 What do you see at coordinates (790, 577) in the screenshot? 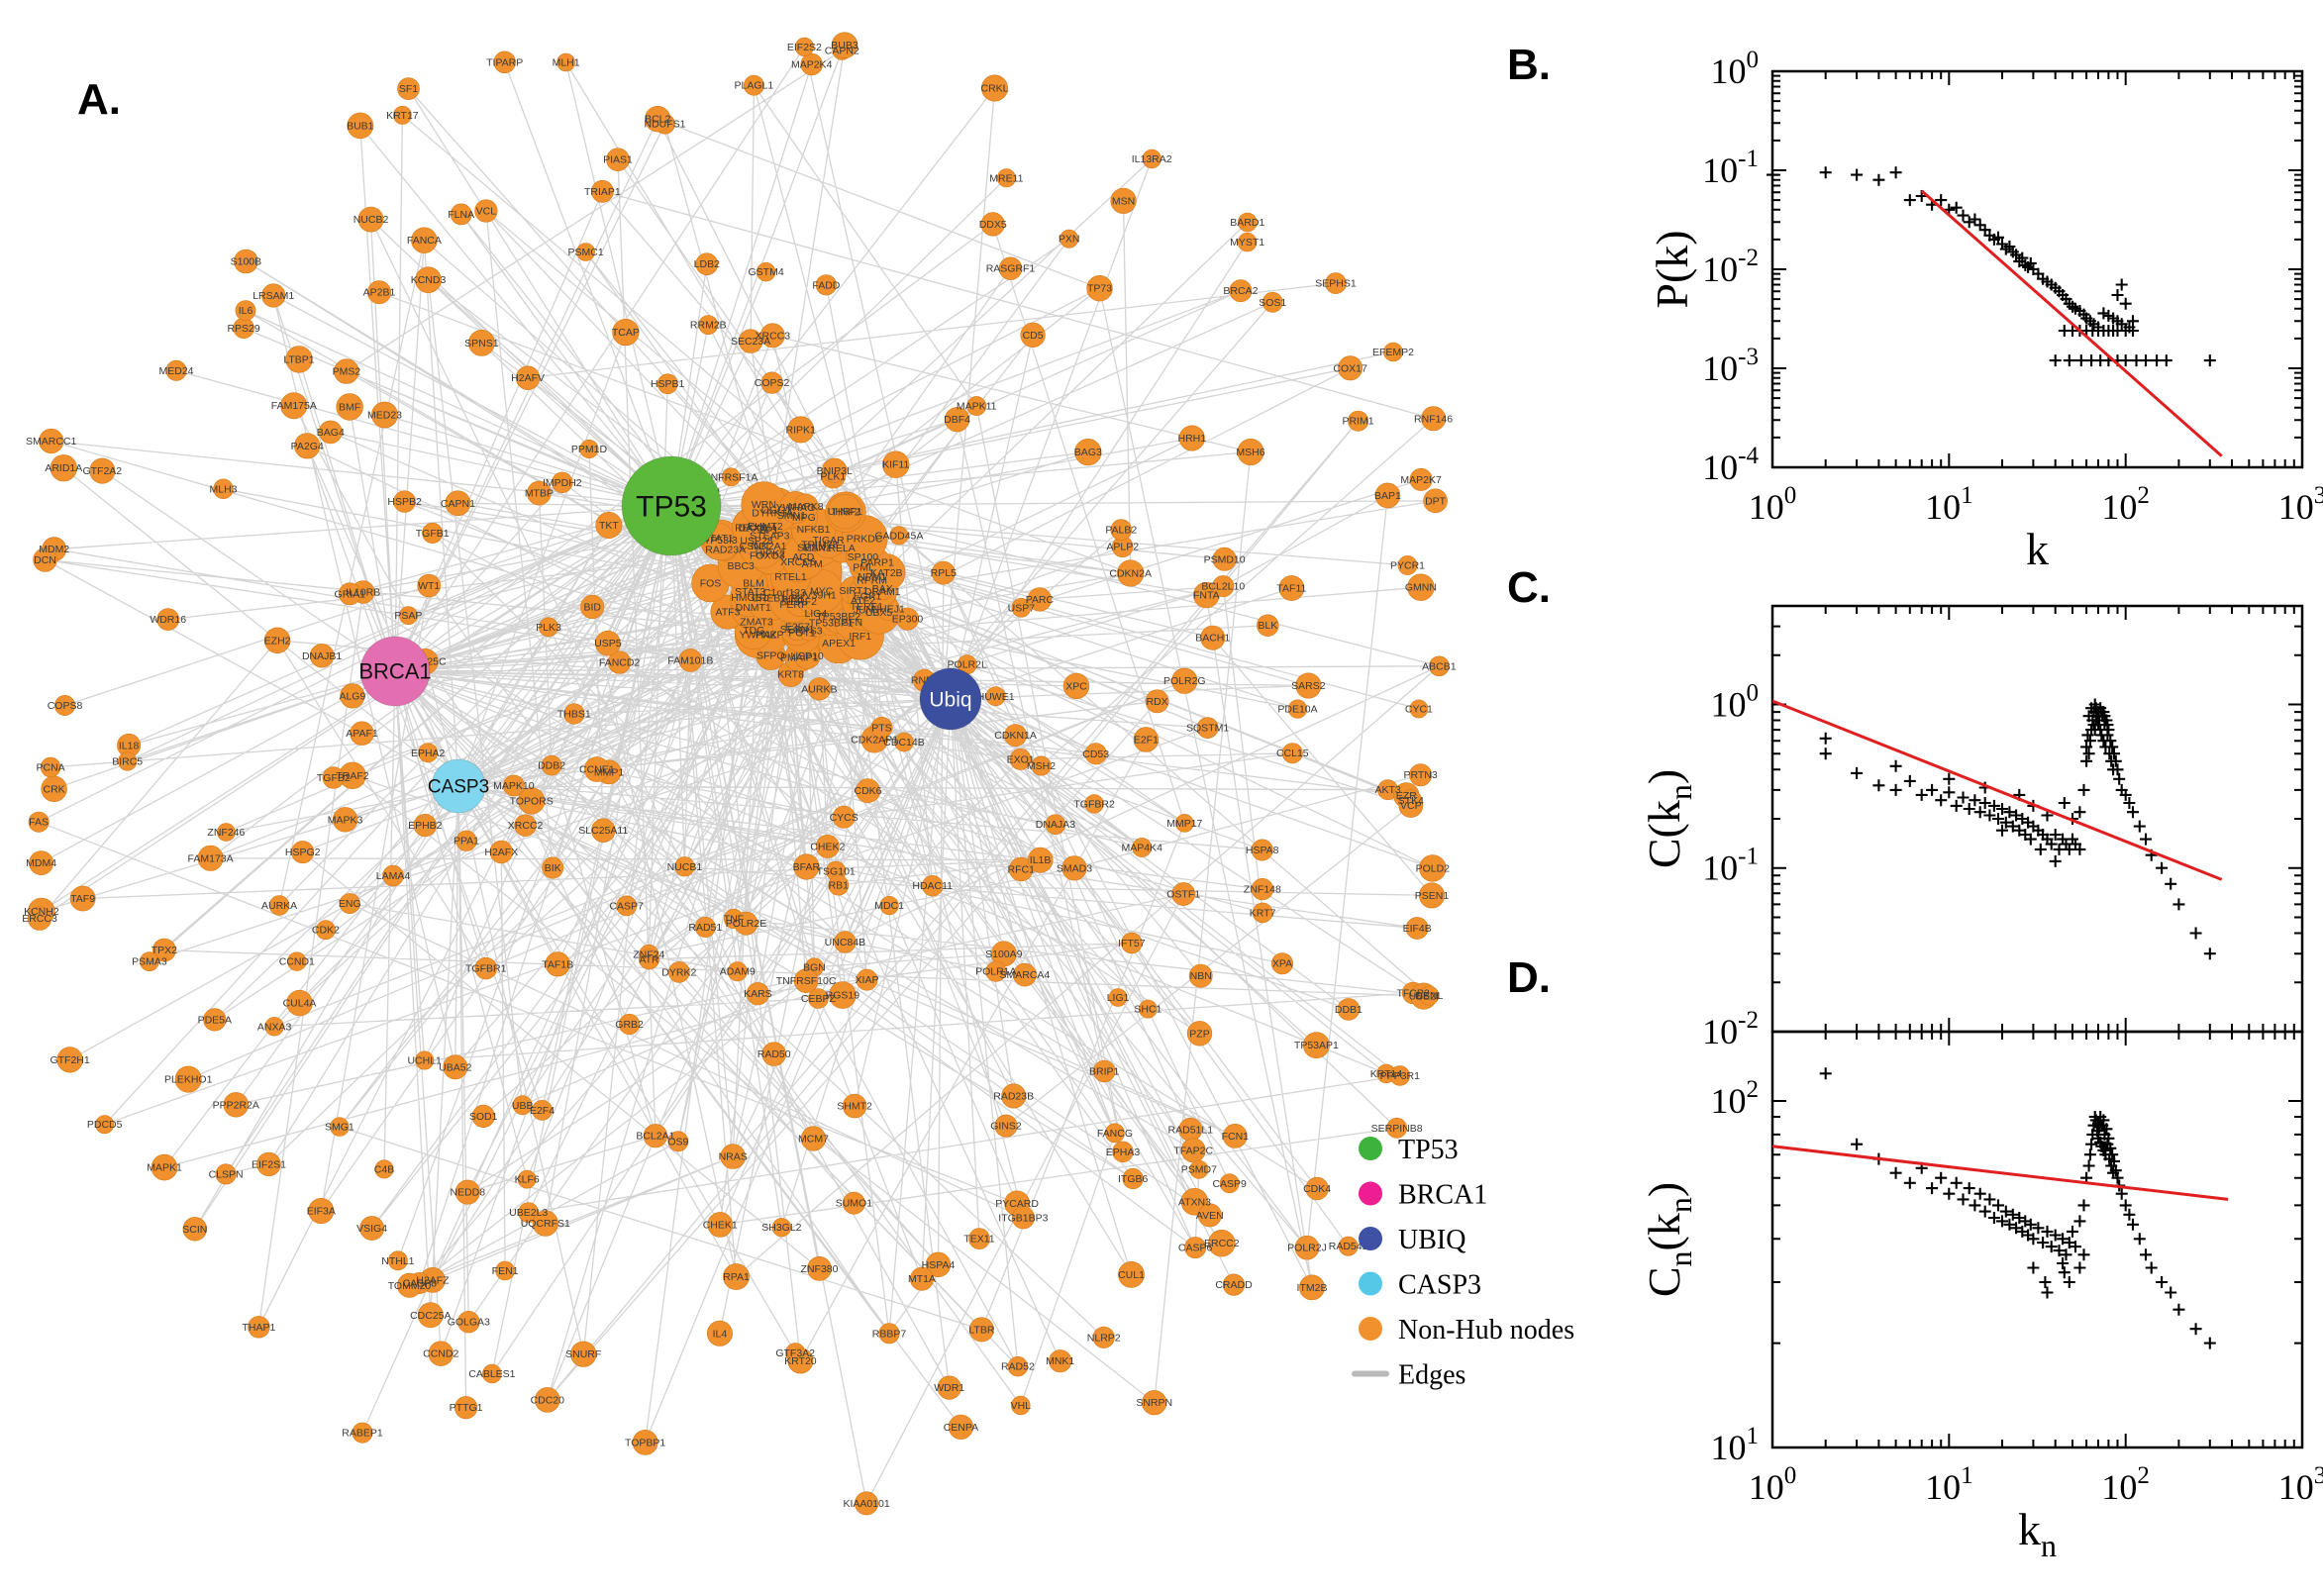
I see `network-node-label: RTEL1` at bounding box center [790, 577].